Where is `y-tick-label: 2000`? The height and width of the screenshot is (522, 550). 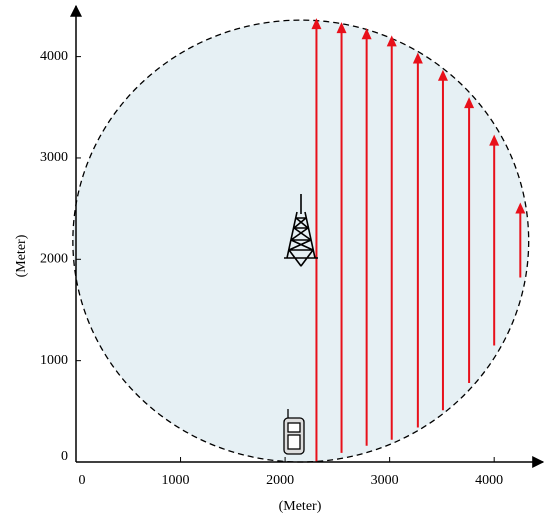 y-tick-label: 2000 is located at coordinates (54, 259).